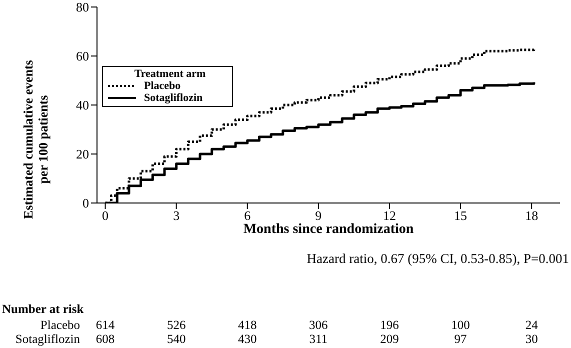  What do you see at coordinates (105, 216) in the screenshot?
I see `x-tick-label: 0` at bounding box center [105, 216].